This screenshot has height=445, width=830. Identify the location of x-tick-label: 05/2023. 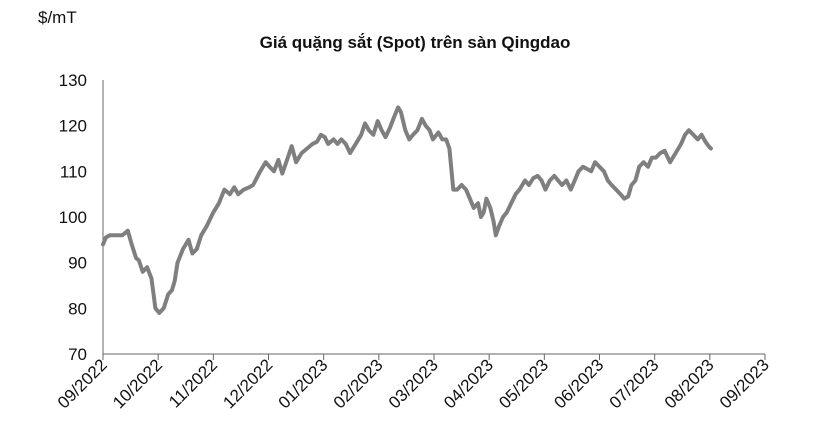
(523, 383).